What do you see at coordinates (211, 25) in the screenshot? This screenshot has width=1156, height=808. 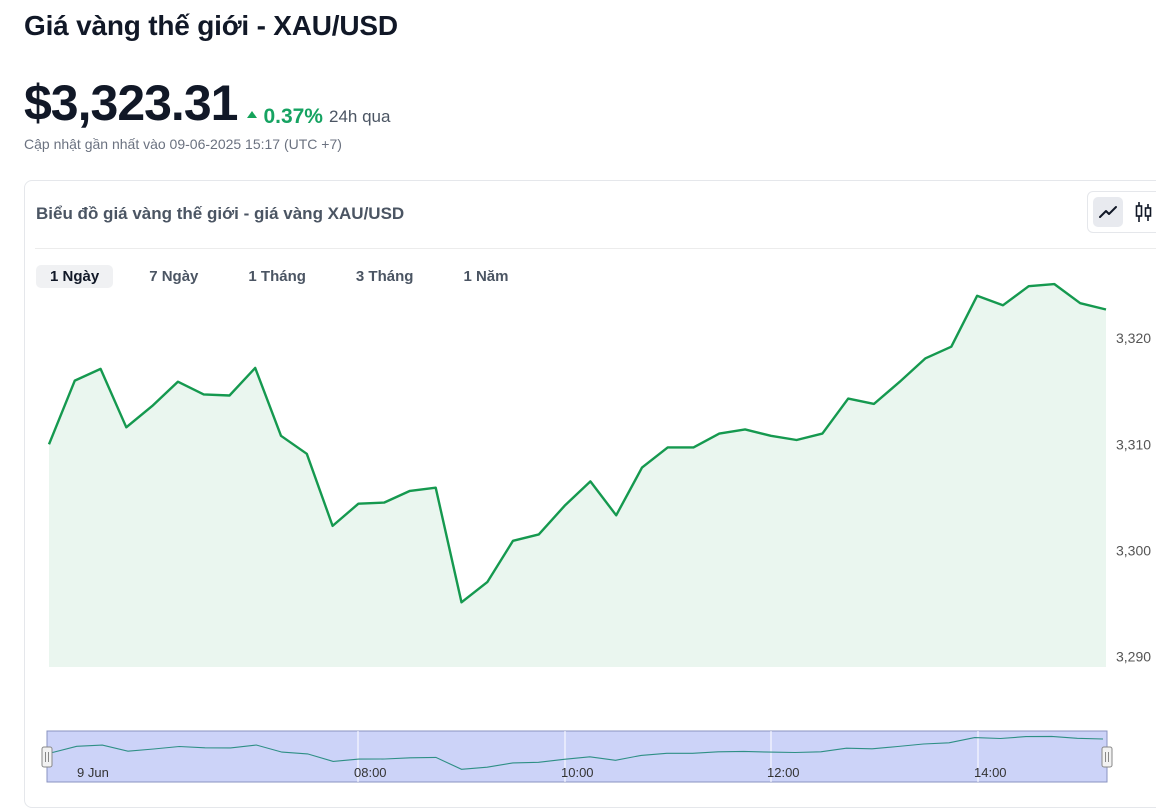 I see `page-title: Giá vàng thế giới - XAU/USD` at bounding box center [211, 25].